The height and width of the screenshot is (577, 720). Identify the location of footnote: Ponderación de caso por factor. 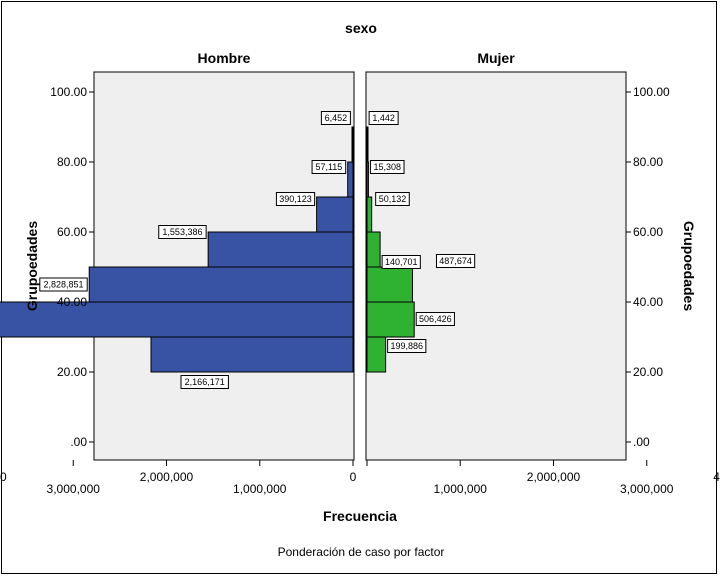
(361, 552).